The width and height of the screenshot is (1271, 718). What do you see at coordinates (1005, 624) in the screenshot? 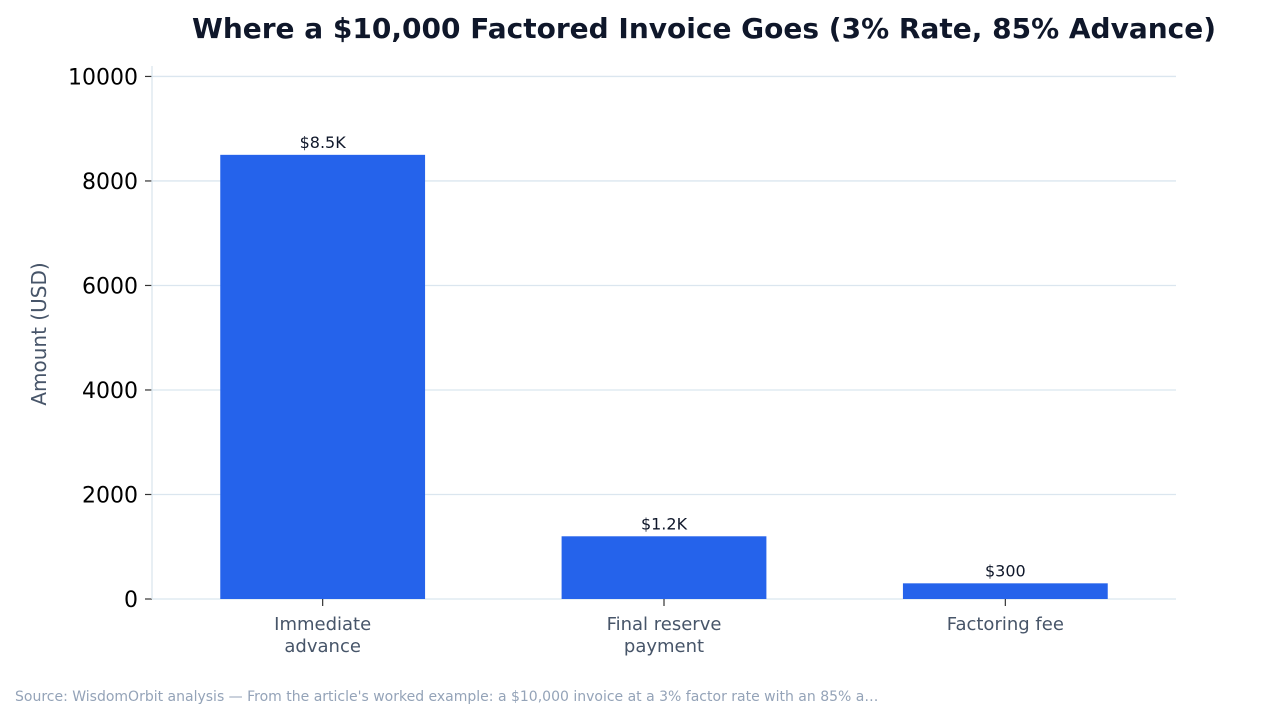
I see `x-tick-label: Factoring fee` at bounding box center [1005, 624].